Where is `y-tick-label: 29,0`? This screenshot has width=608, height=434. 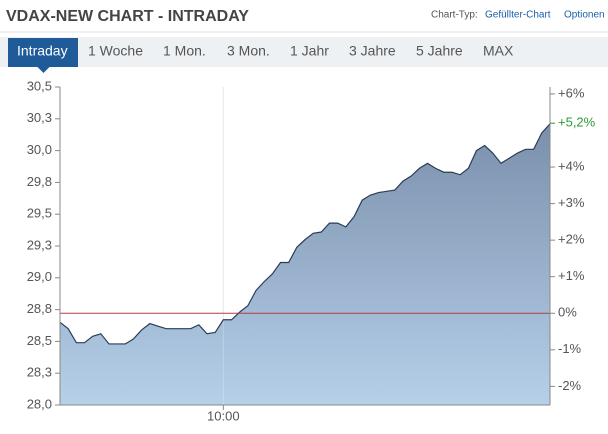 y-tick-label: 29,0 is located at coordinates (39, 276).